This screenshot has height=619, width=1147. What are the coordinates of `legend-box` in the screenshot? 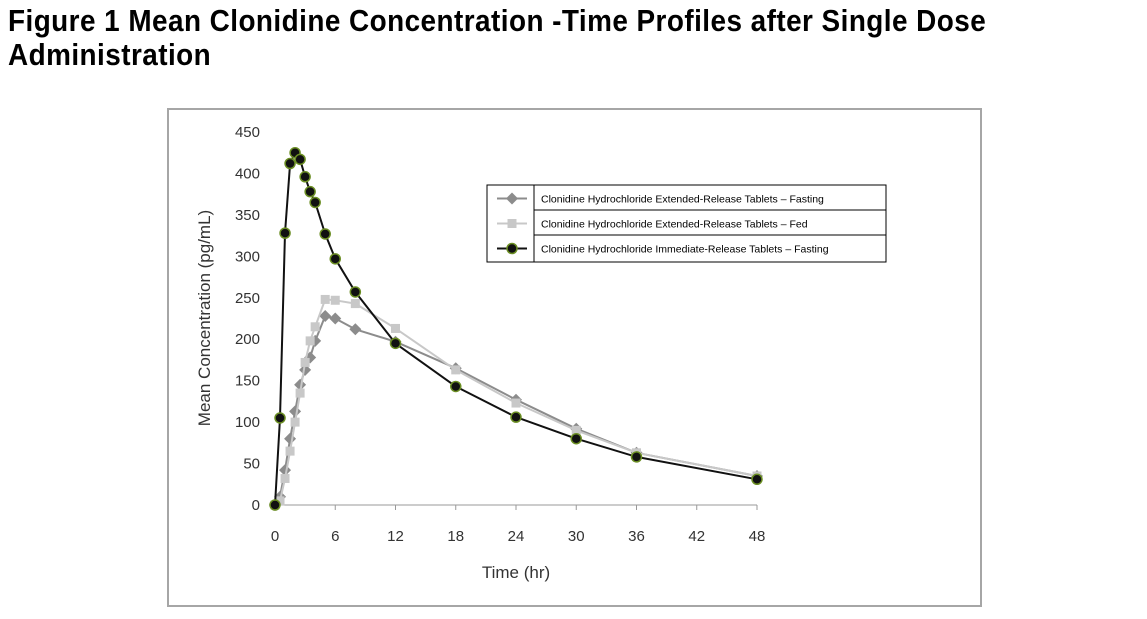 It's located at (686, 223).